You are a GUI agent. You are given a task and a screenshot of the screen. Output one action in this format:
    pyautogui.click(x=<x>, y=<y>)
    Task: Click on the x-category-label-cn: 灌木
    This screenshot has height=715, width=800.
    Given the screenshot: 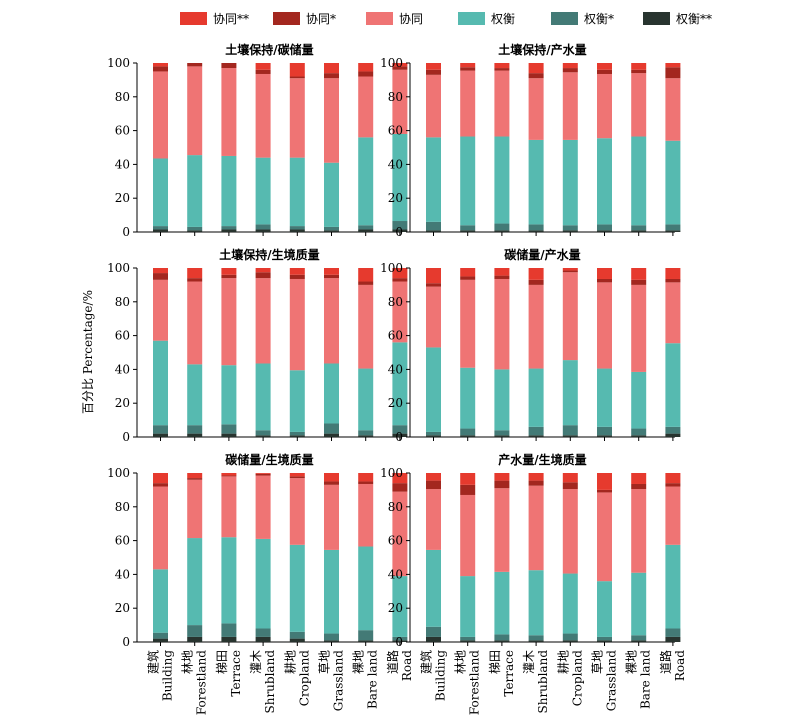 What is the action you would take?
    pyautogui.click(x=256, y=662)
    